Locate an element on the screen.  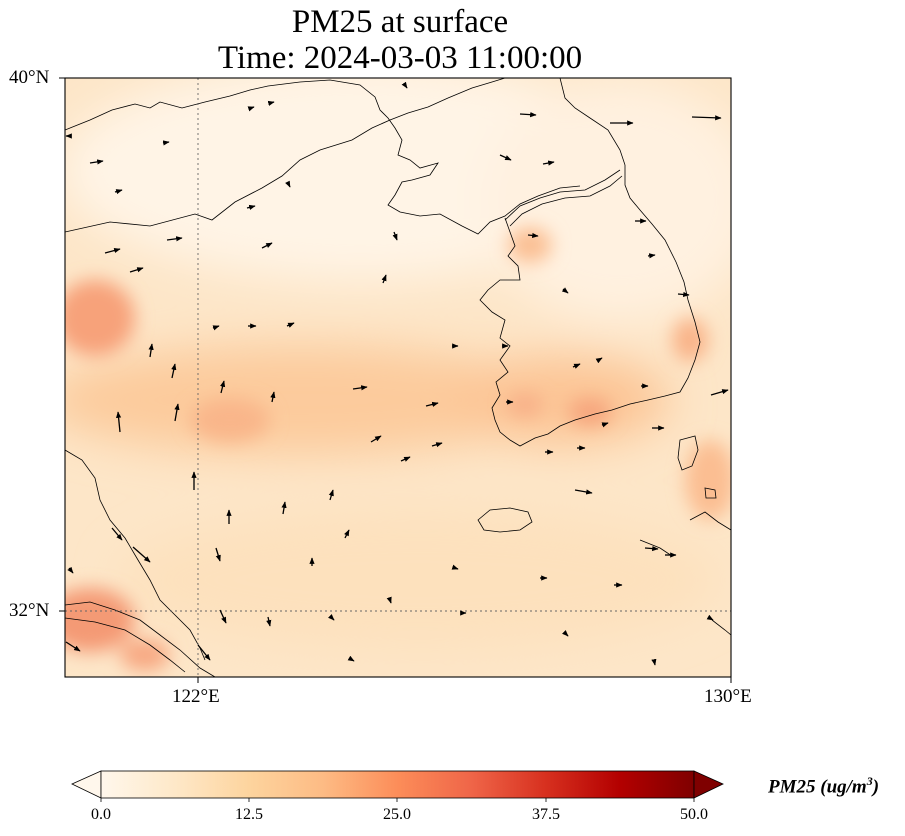
colorbar-extend-min is located at coordinates (86, 784).